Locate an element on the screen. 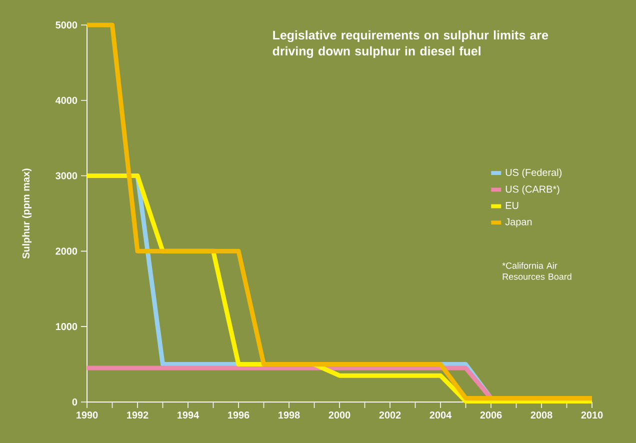  legend-label: Japan is located at coordinates (518, 223).